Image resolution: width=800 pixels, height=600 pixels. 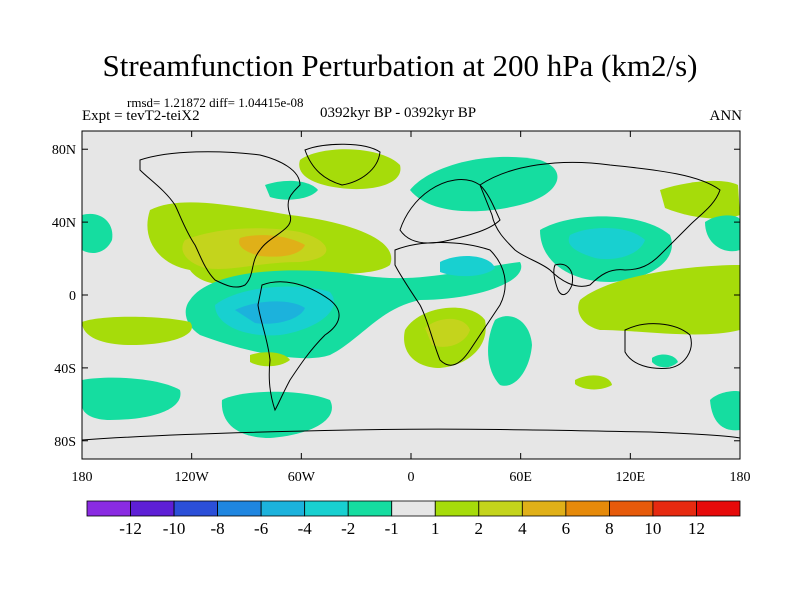 I want to click on x-tick-label: 60W, so click(x=302, y=477).